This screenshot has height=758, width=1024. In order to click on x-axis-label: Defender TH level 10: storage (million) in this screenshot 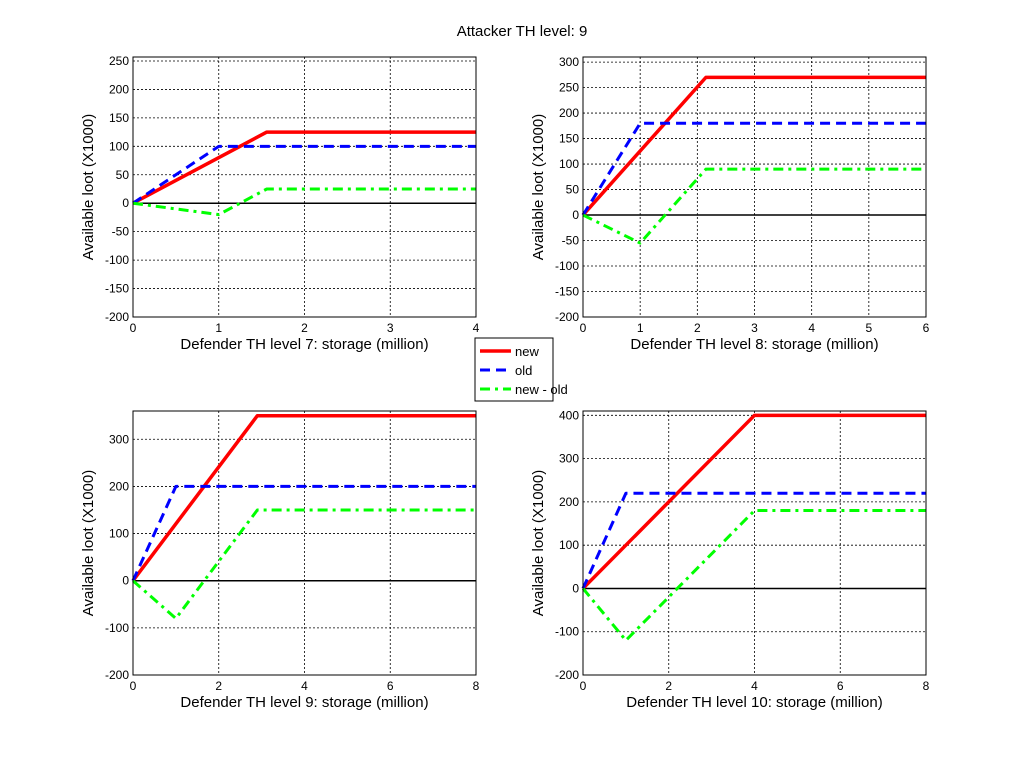, I will do `click(754, 702)`.